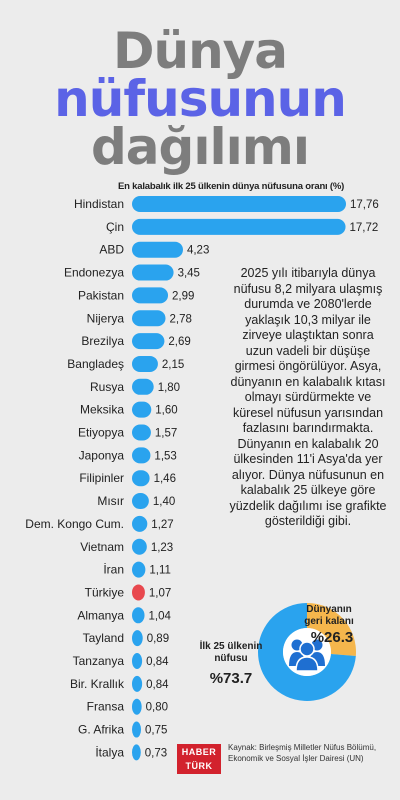 The height and width of the screenshot is (800, 400). Describe the element at coordinates (101, 478) in the screenshot. I see `category-label: Filipinler` at that location.